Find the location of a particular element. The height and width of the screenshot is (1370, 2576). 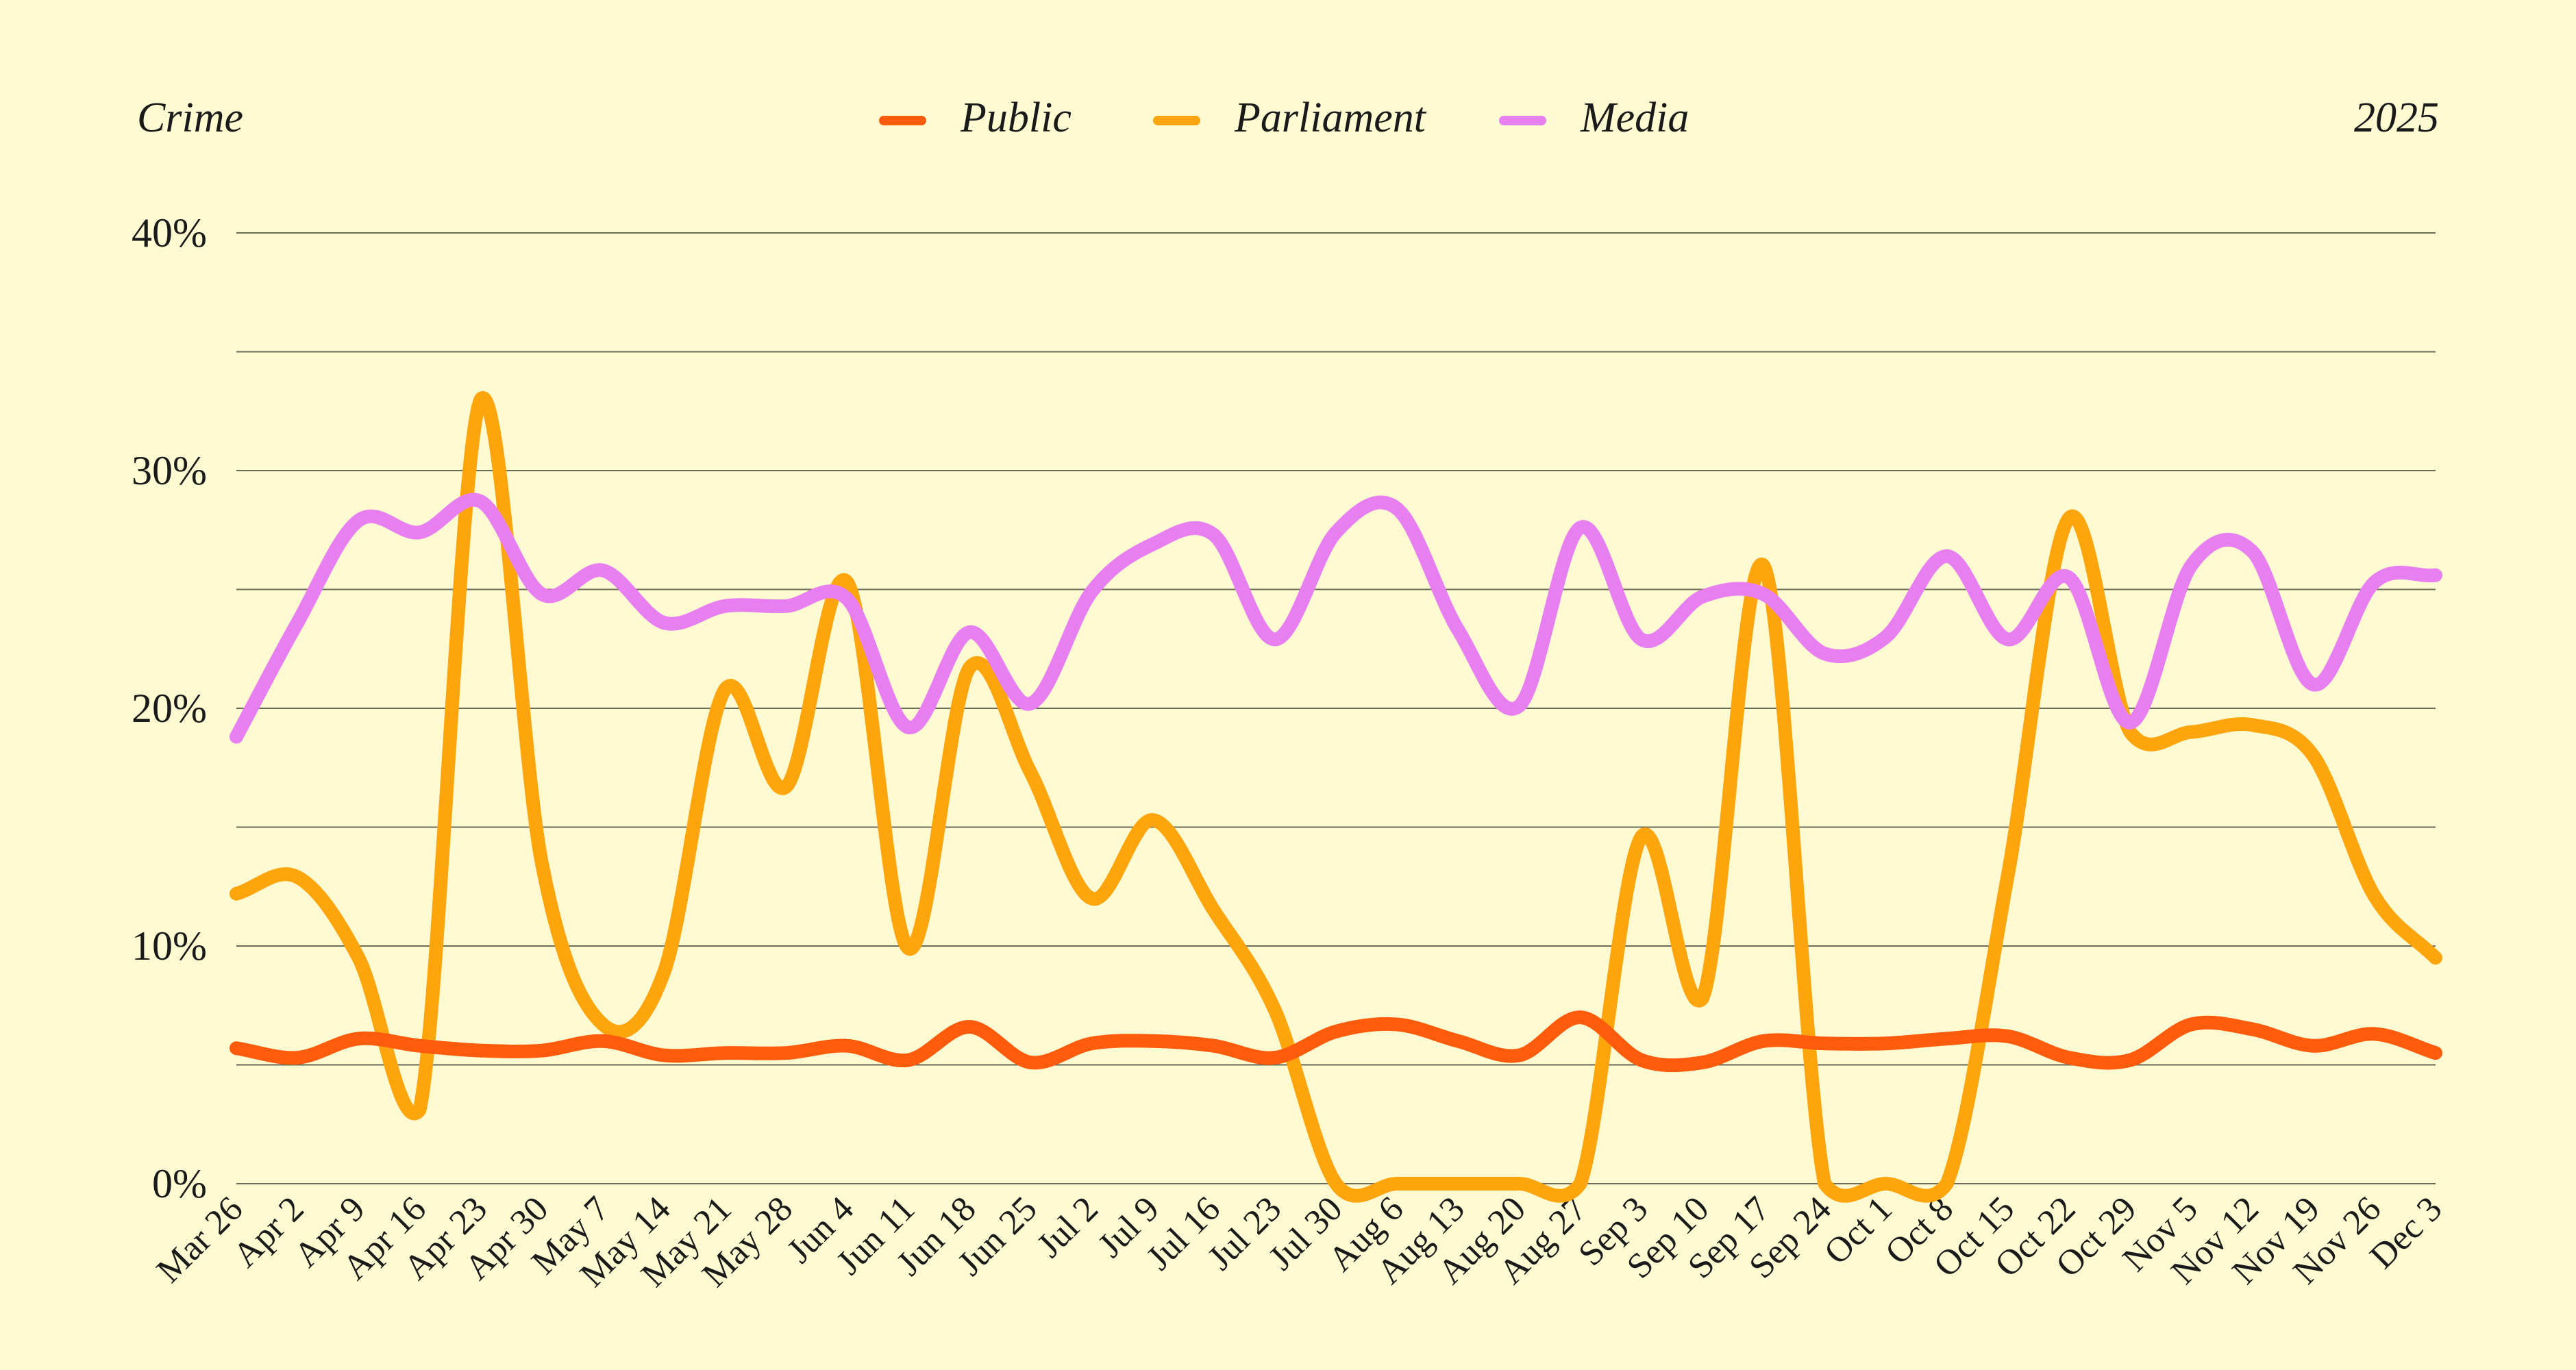

y-axis: 0% 10% 20% 30% 40% is located at coordinates (169, 708).